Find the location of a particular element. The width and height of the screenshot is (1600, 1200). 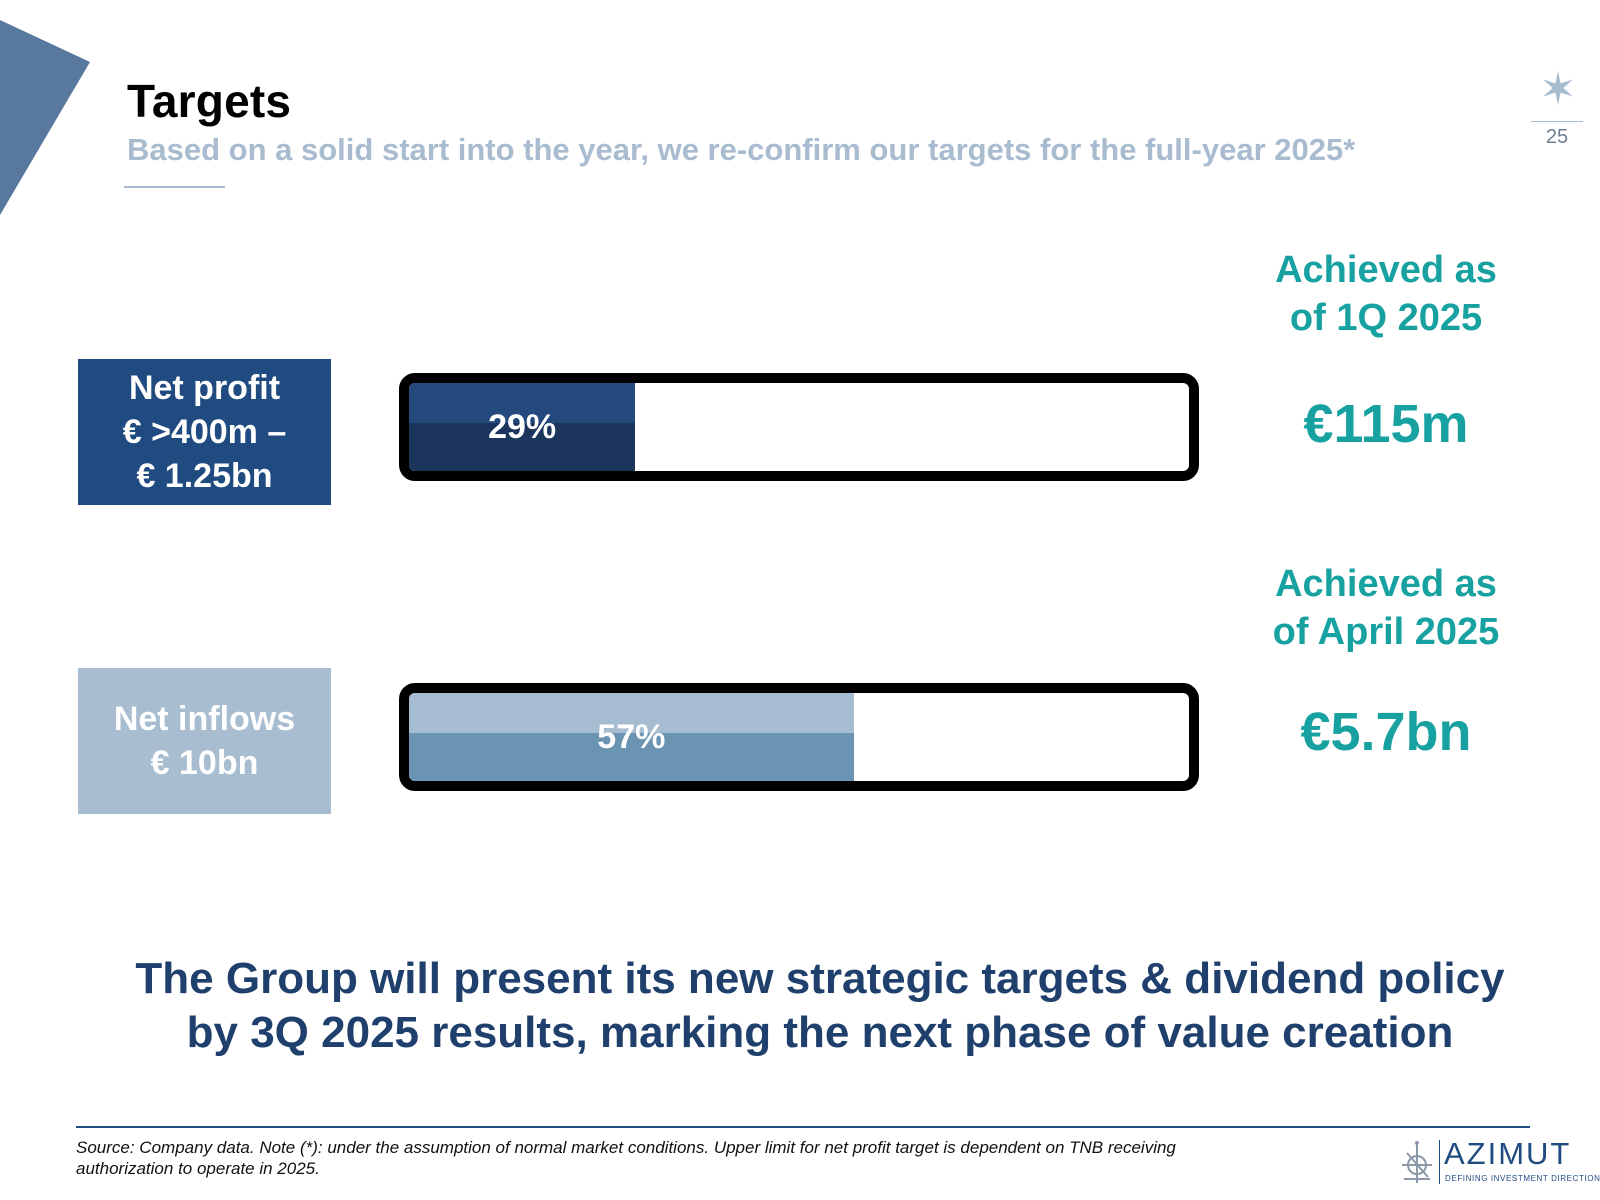

net-profit-progress-bar: 29% is located at coordinates (799, 427).